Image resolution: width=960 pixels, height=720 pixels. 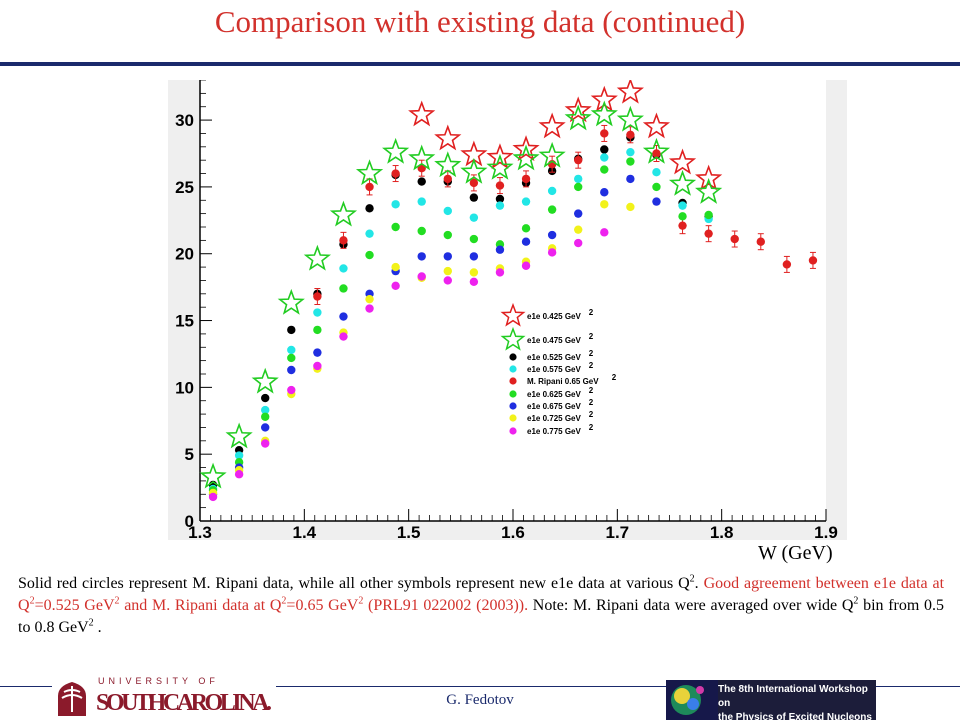 What do you see at coordinates (722, 531) in the screenshot?
I see `x-tick-label: 1.8` at bounding box center [722, 531].